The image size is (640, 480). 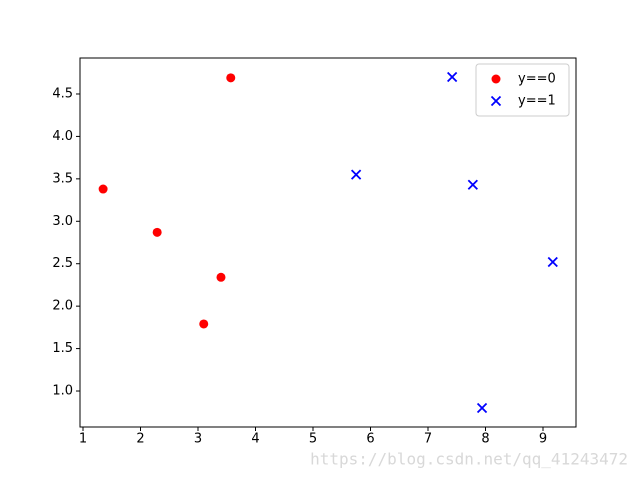 I want to click on legend-label: y==0, so click(x=537, y=79).